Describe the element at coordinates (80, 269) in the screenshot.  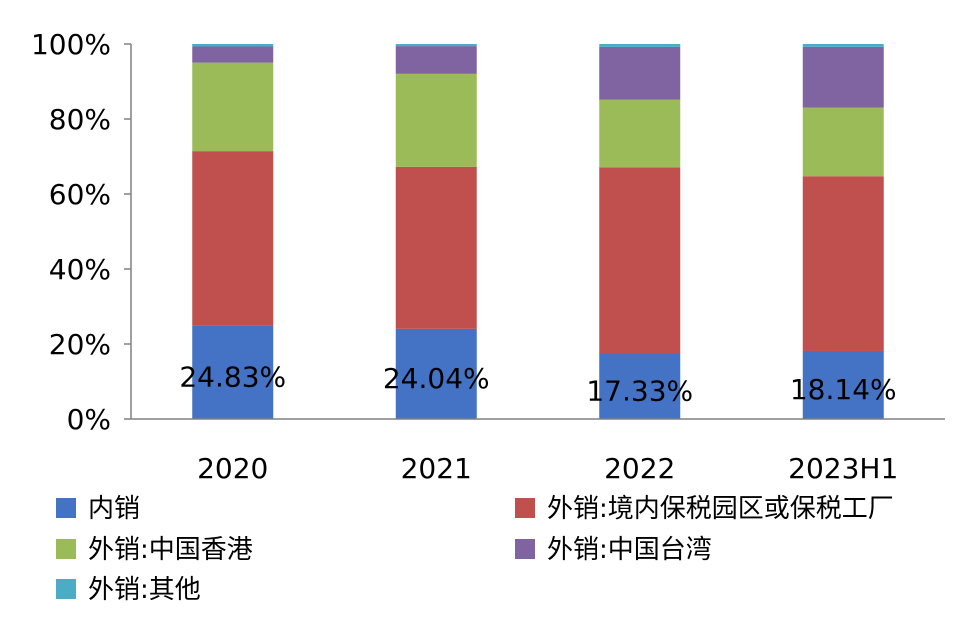
I see `y-tick-label: 40%` at that location.